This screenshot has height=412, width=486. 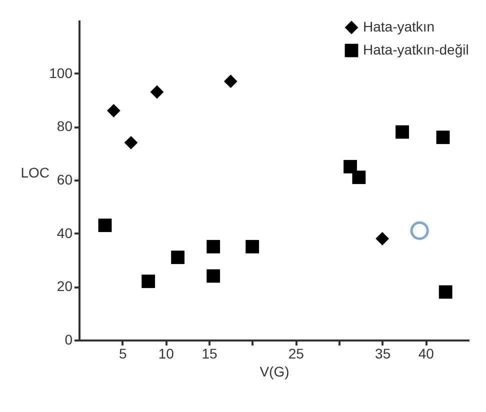 What do you see at coordinates (296, 354) in the screenshot?
I see `x-tick-label: 25` at bounding box center [296, 354].